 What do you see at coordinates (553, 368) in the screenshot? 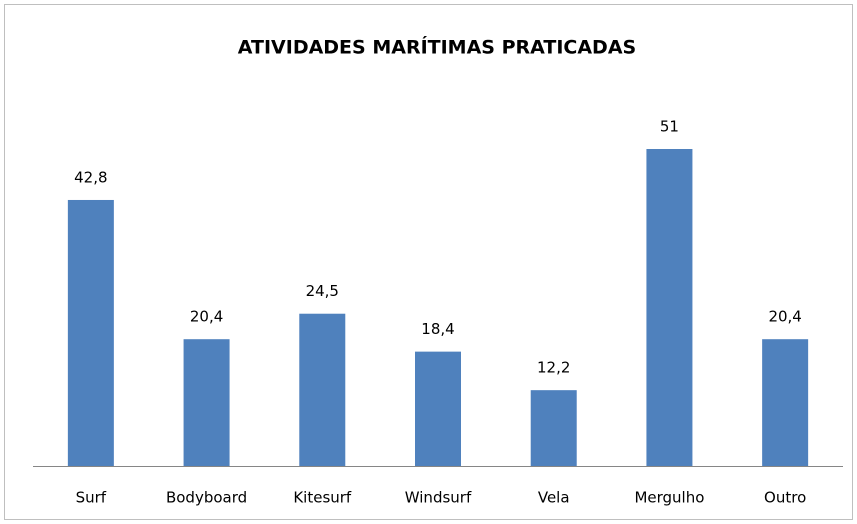
I see `data-label: 12,2` at bounding box center [553, 368].